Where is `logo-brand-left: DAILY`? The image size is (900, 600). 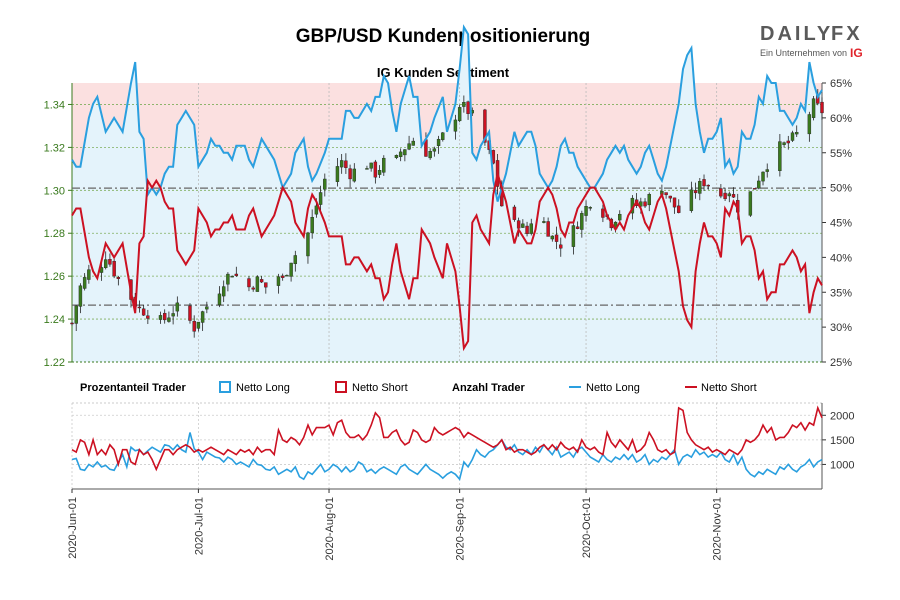 logo-brand-left: DAILY is located at coordinates (796, 34).